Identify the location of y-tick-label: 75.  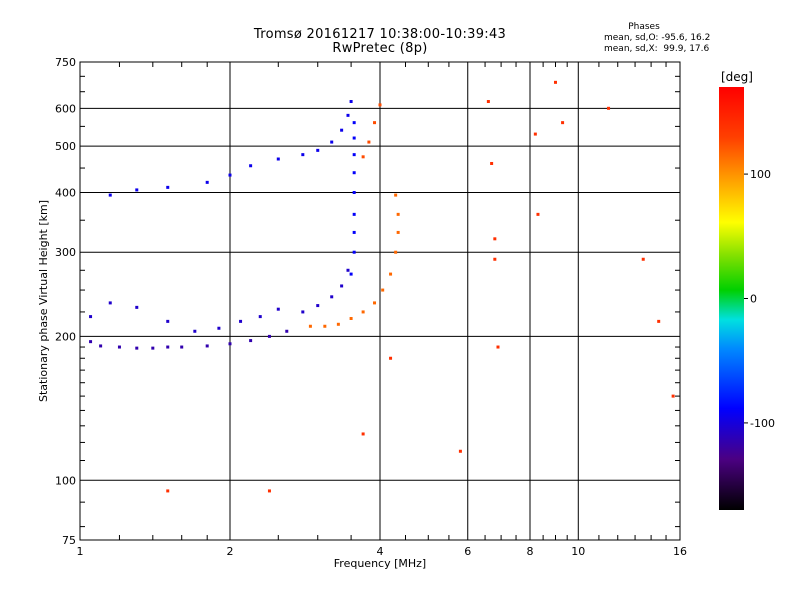
(69, 540).